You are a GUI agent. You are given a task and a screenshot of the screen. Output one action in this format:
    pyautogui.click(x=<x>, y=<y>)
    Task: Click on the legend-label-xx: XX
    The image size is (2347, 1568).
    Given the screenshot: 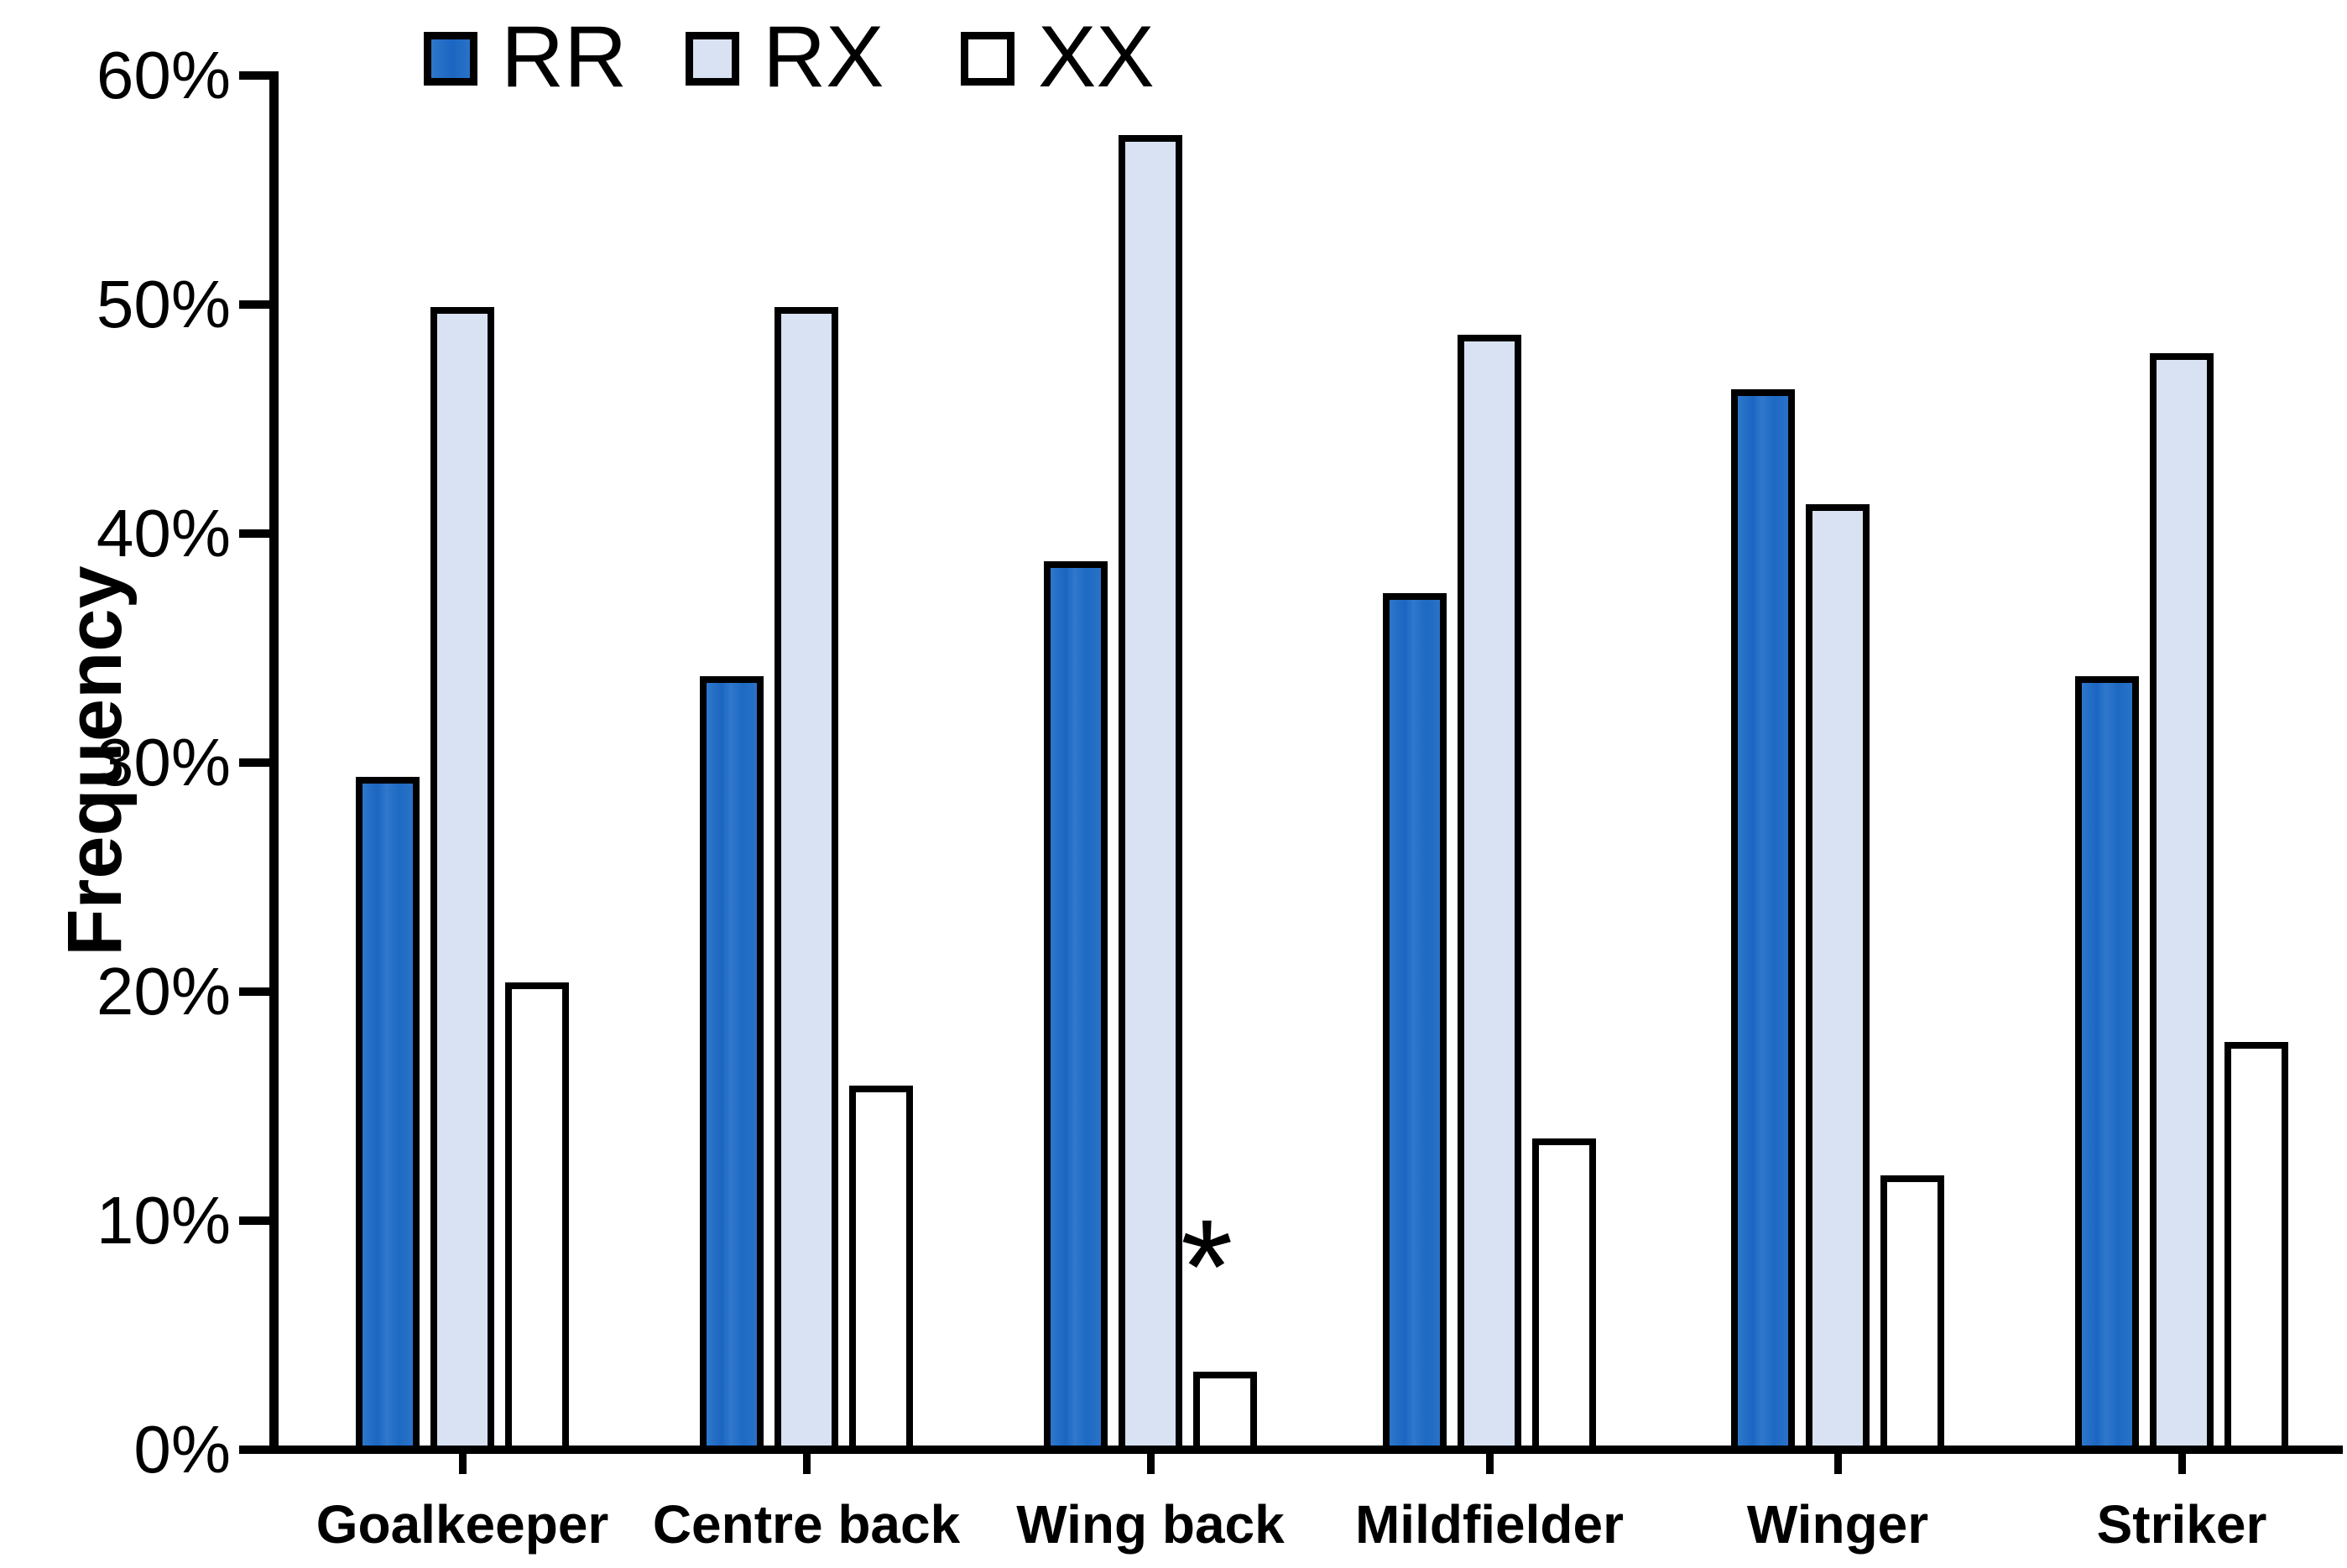 What is the action you would take?
    pyautogui.click(x=1096, y=57)
    